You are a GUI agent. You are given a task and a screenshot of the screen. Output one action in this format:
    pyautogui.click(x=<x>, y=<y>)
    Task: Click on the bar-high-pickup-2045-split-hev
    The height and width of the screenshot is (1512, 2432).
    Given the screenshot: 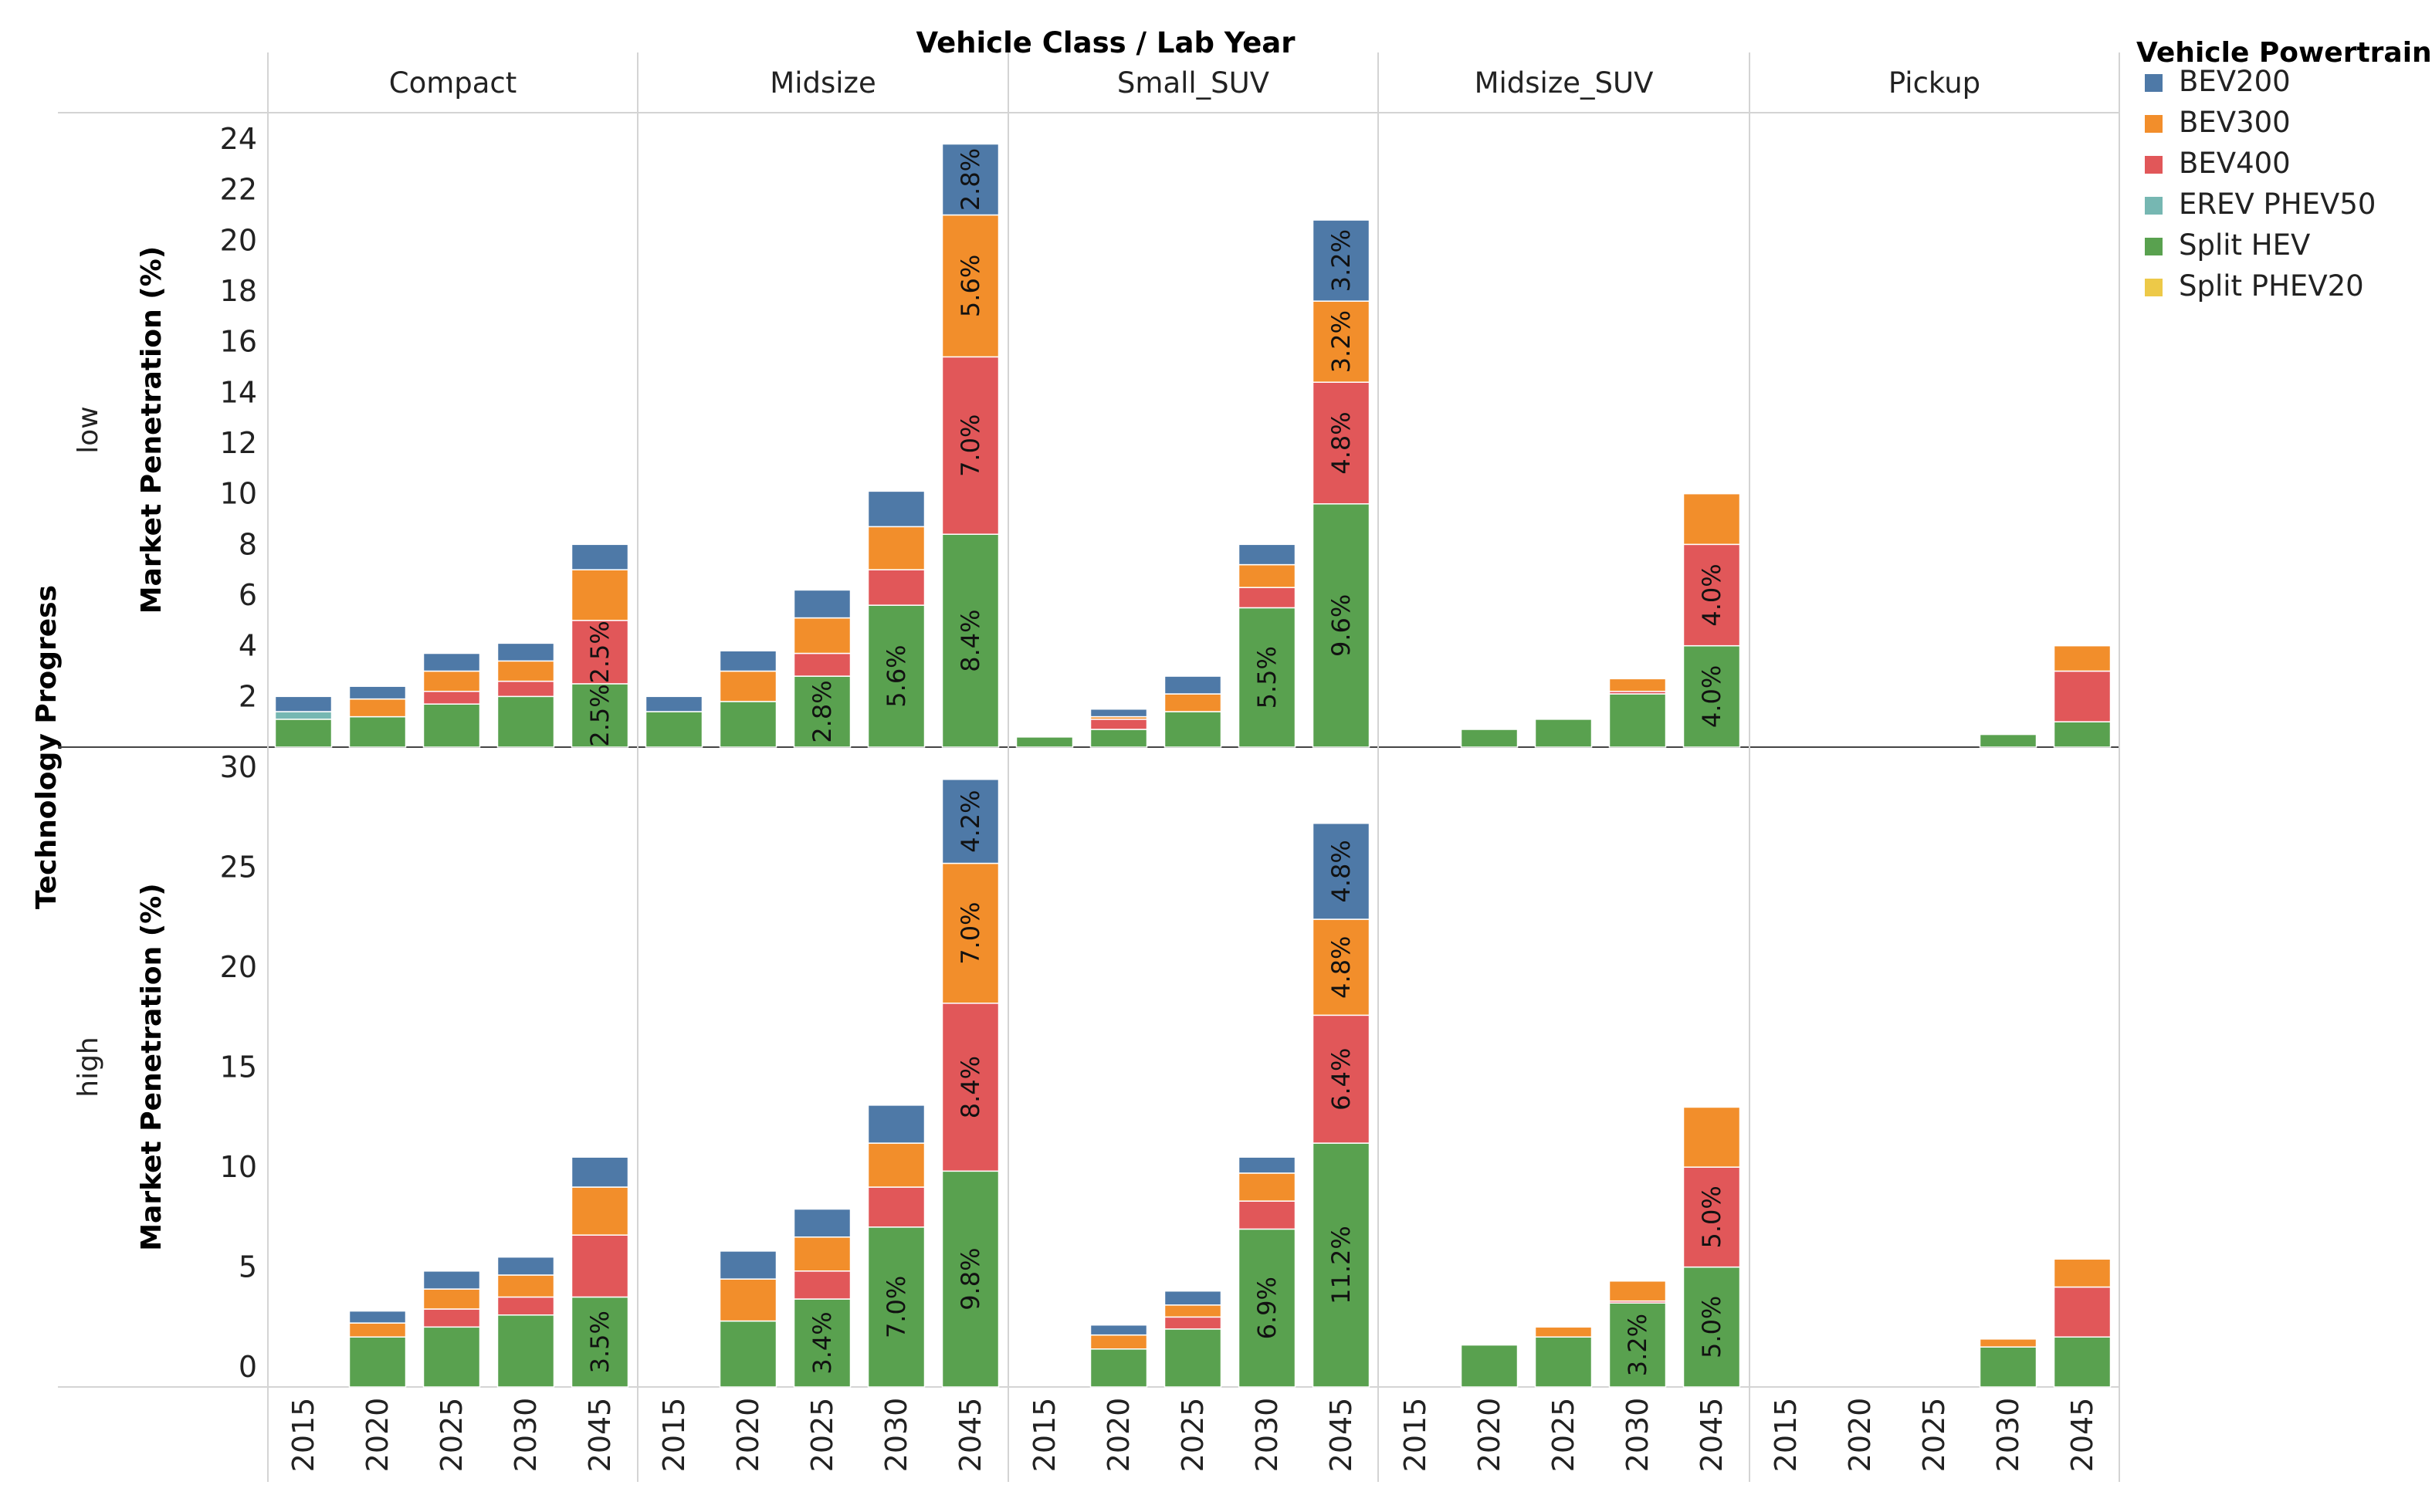 What is the action you would take?
    pyautogui.click(x=2082, y=1362)
    